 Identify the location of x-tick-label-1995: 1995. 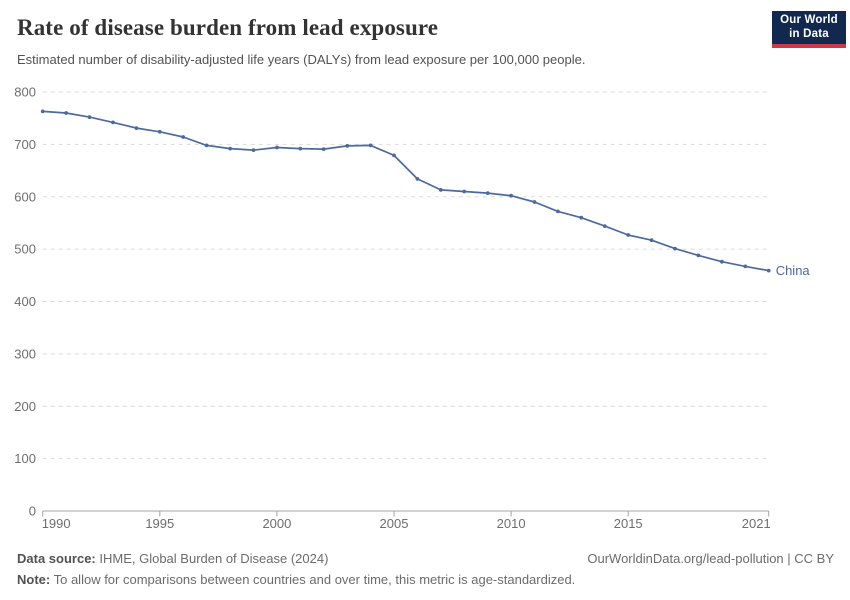
(159, 523).